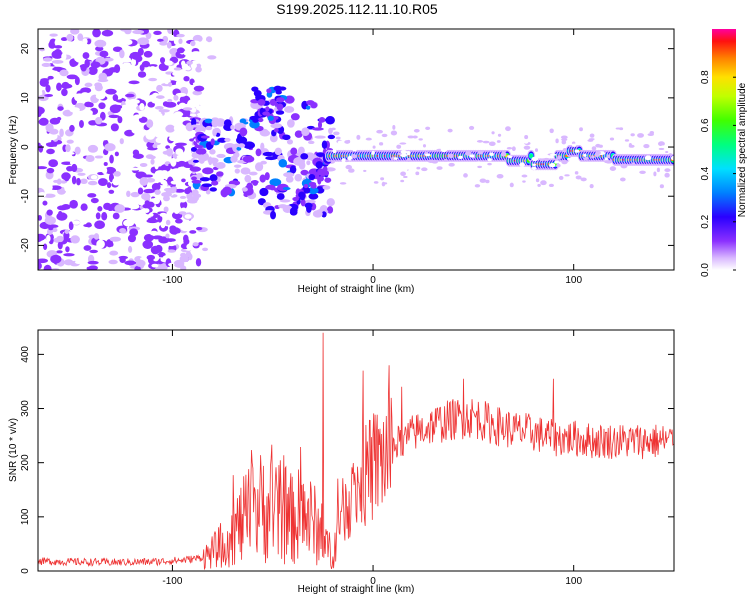 The width and height of the screenshot is (750, 600). I want to click on snr-x-tick-label: 100, so click(573, 581).